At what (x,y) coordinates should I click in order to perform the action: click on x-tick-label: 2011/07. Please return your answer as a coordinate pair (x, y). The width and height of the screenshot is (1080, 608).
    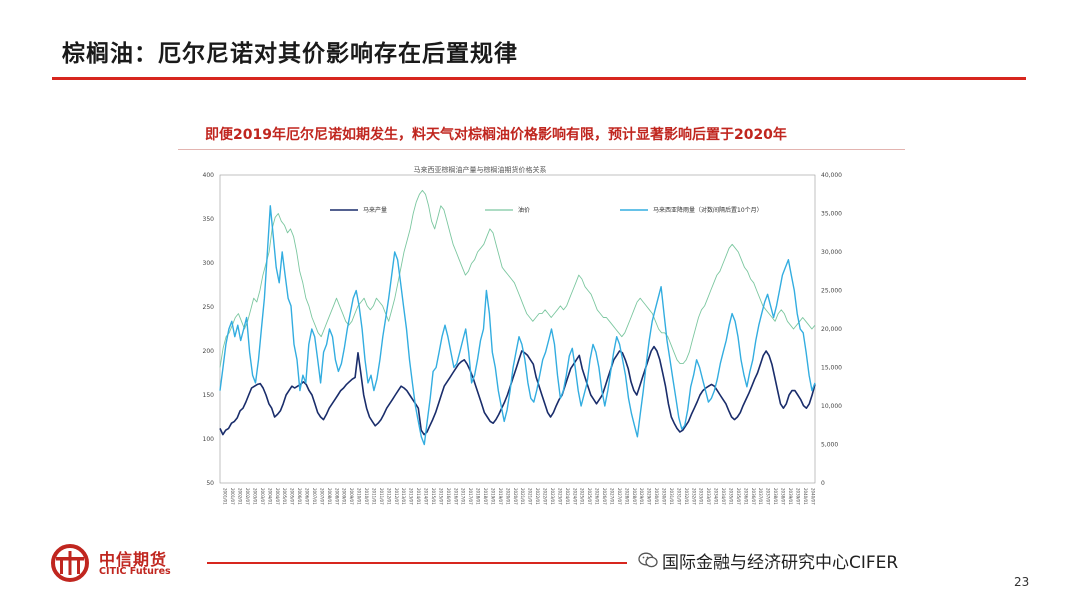
    Looking at the image, I should click on (381, 496).